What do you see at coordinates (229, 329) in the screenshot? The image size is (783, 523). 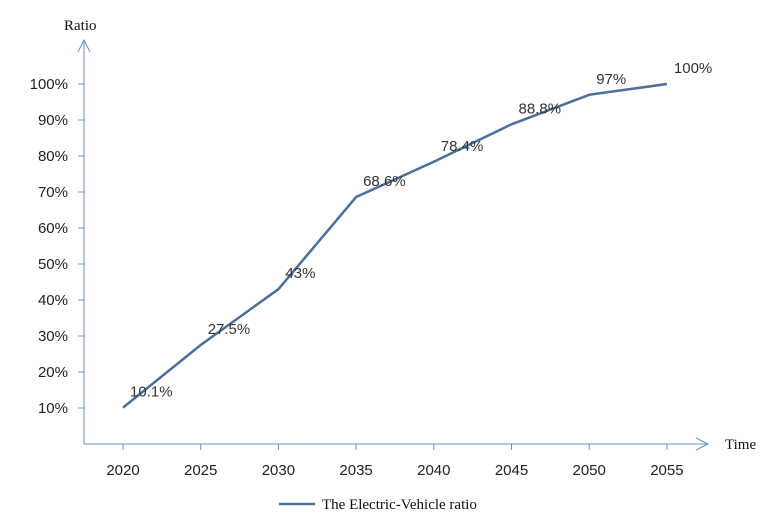 I see `data-label: 27.5%` at bounding box center [229, 329].